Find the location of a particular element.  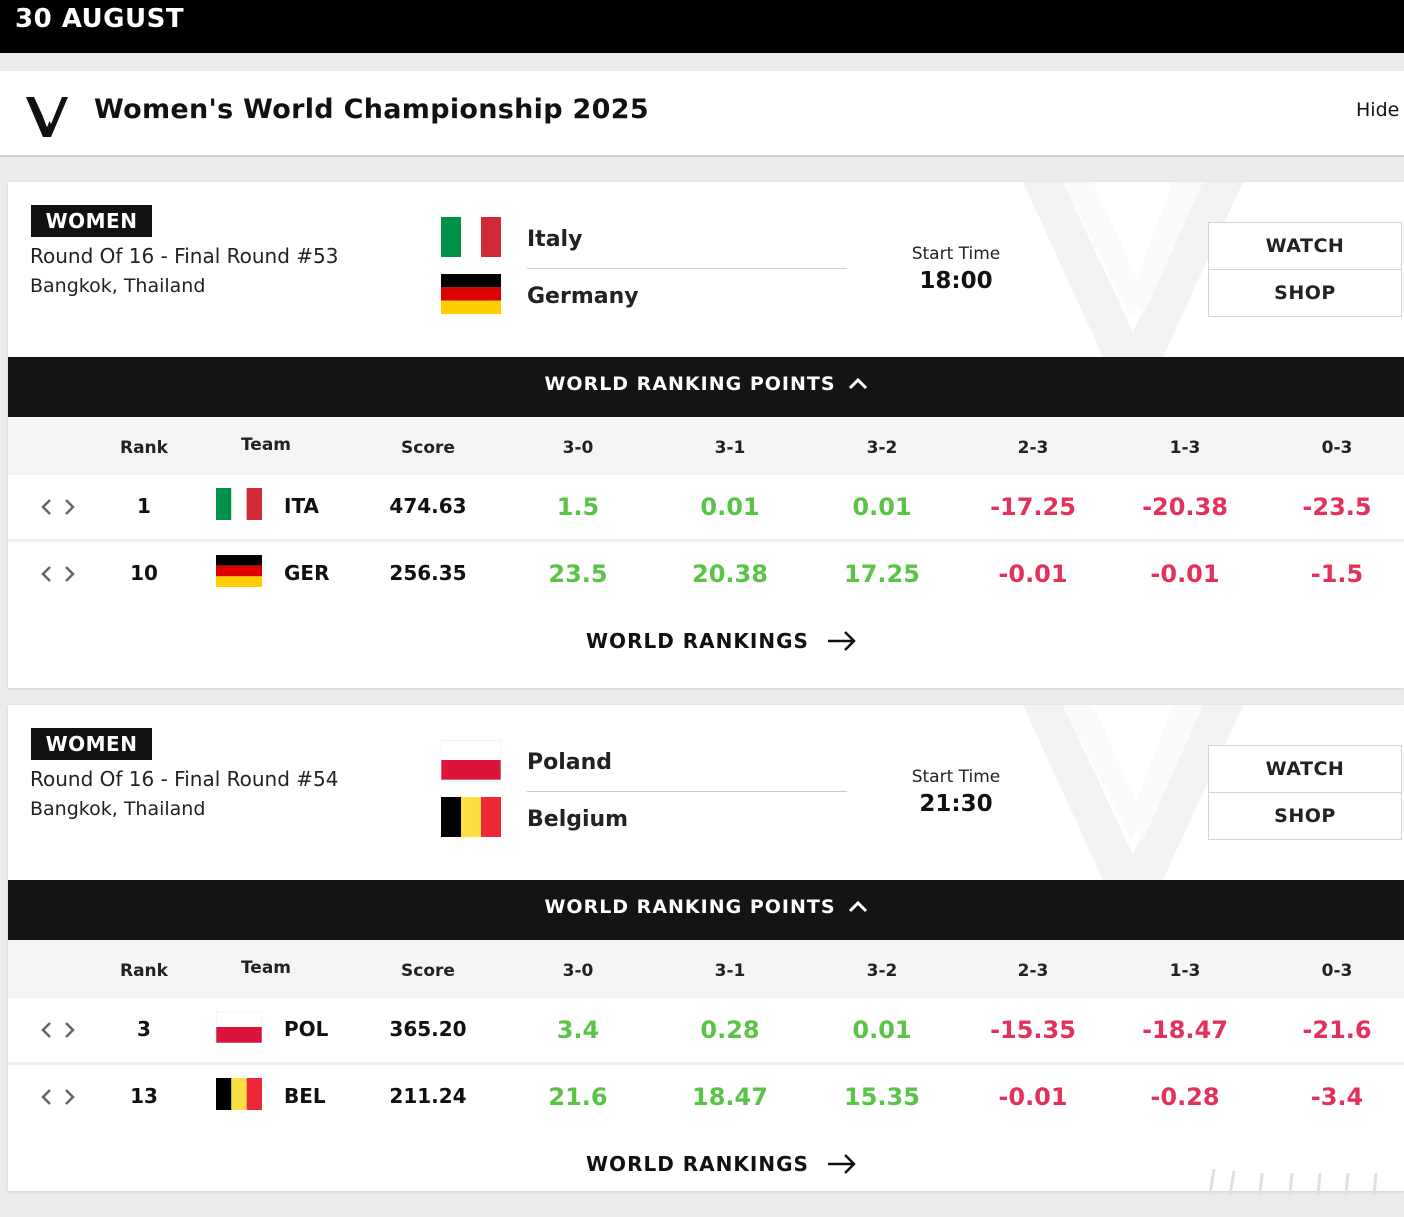

round-label: Round Of 16 - Final Round #53 is located at coordinates (184, 256).